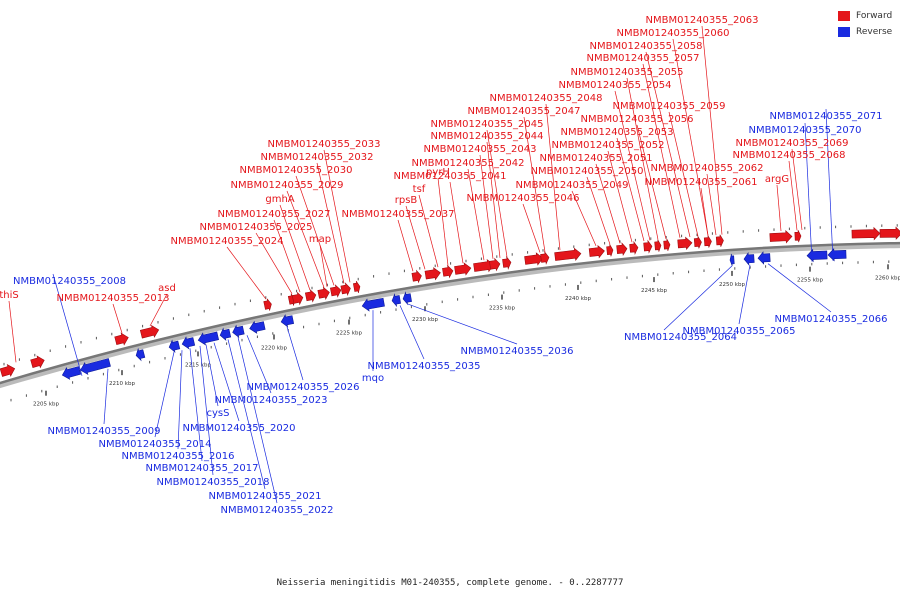  What do you see at coordinates (468, 163) in the screenshot?
I see `gene-label: NMBM01240355_2042` at bounding box center [468, 163].